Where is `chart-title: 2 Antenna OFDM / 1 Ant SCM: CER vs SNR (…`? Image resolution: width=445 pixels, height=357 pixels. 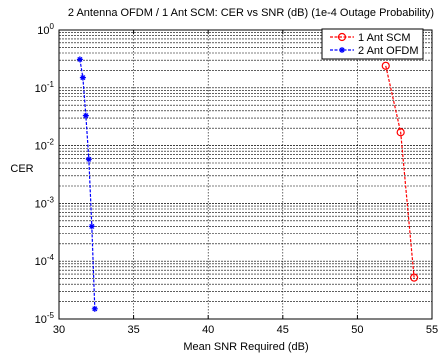 chart-title: 2 Antenna OFDM / 1 Ant SCM: CER vs SNR (… is located at coordinates (251, 13).